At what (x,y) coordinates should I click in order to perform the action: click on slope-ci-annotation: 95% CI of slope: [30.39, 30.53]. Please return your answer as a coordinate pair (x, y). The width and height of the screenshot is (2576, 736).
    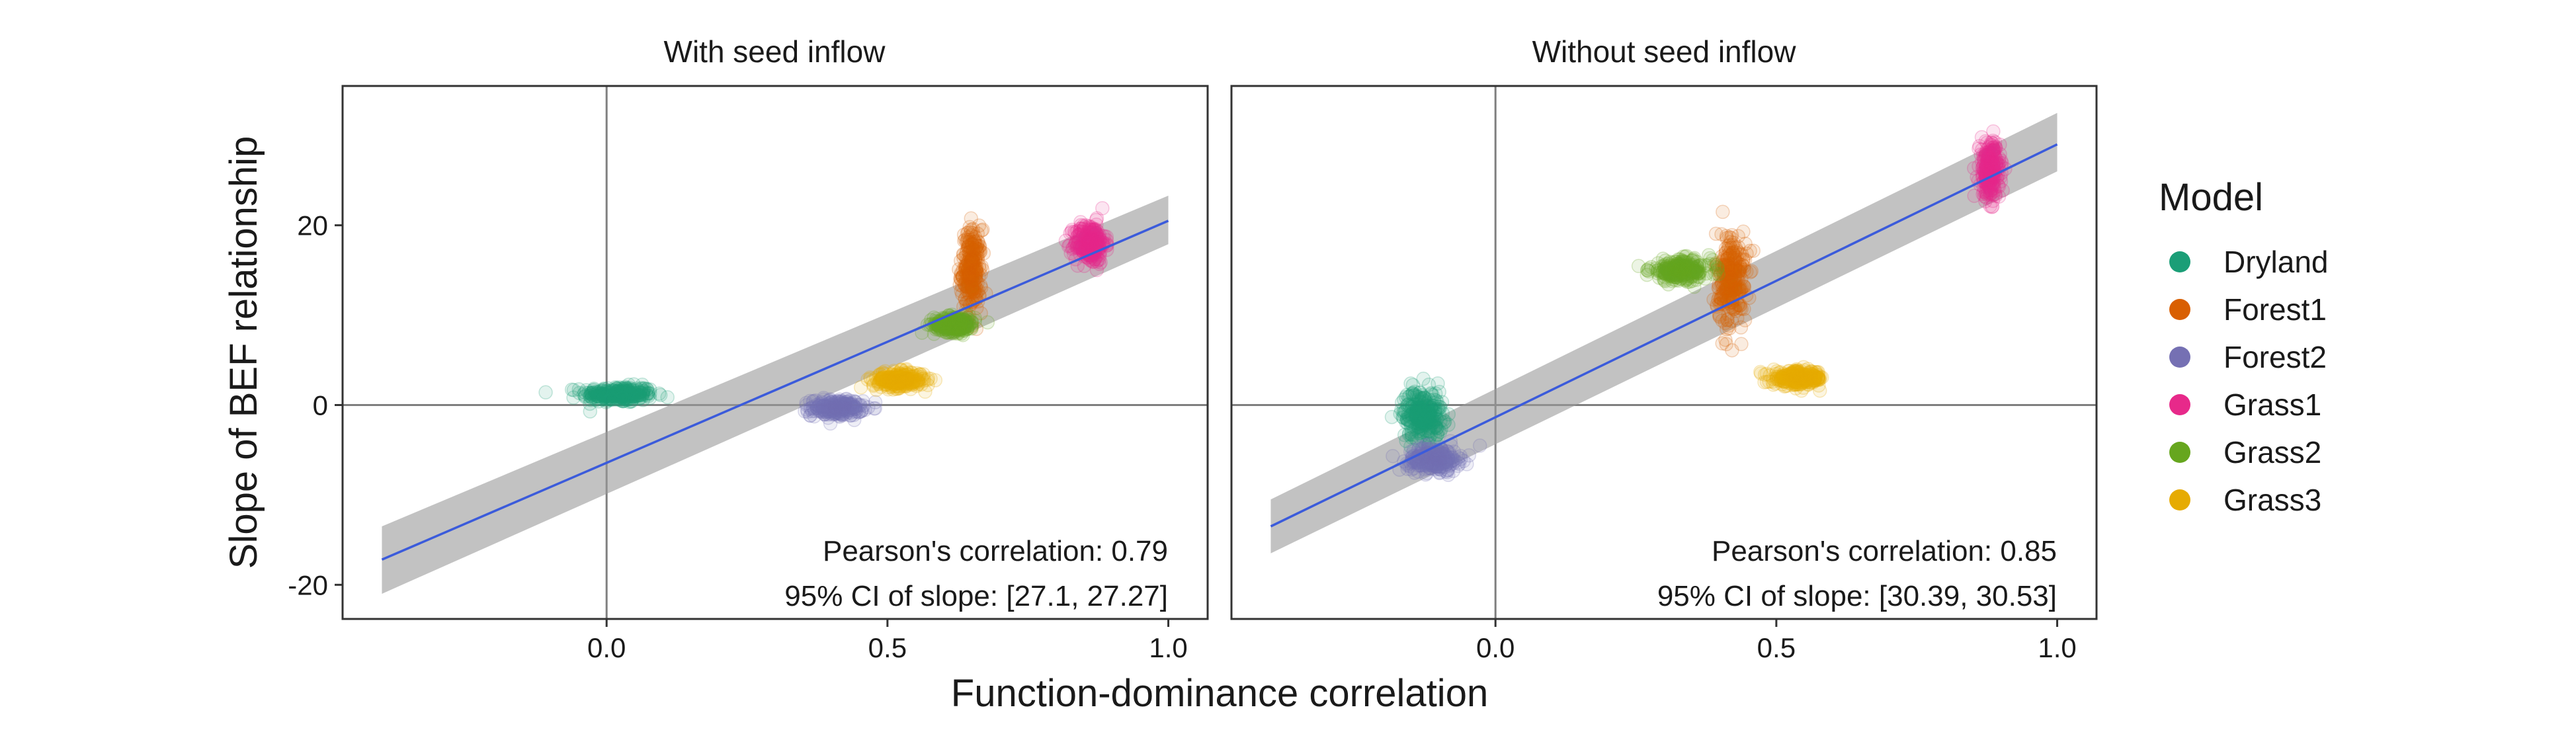
    Looking at the image, I should click on (1857, 596).